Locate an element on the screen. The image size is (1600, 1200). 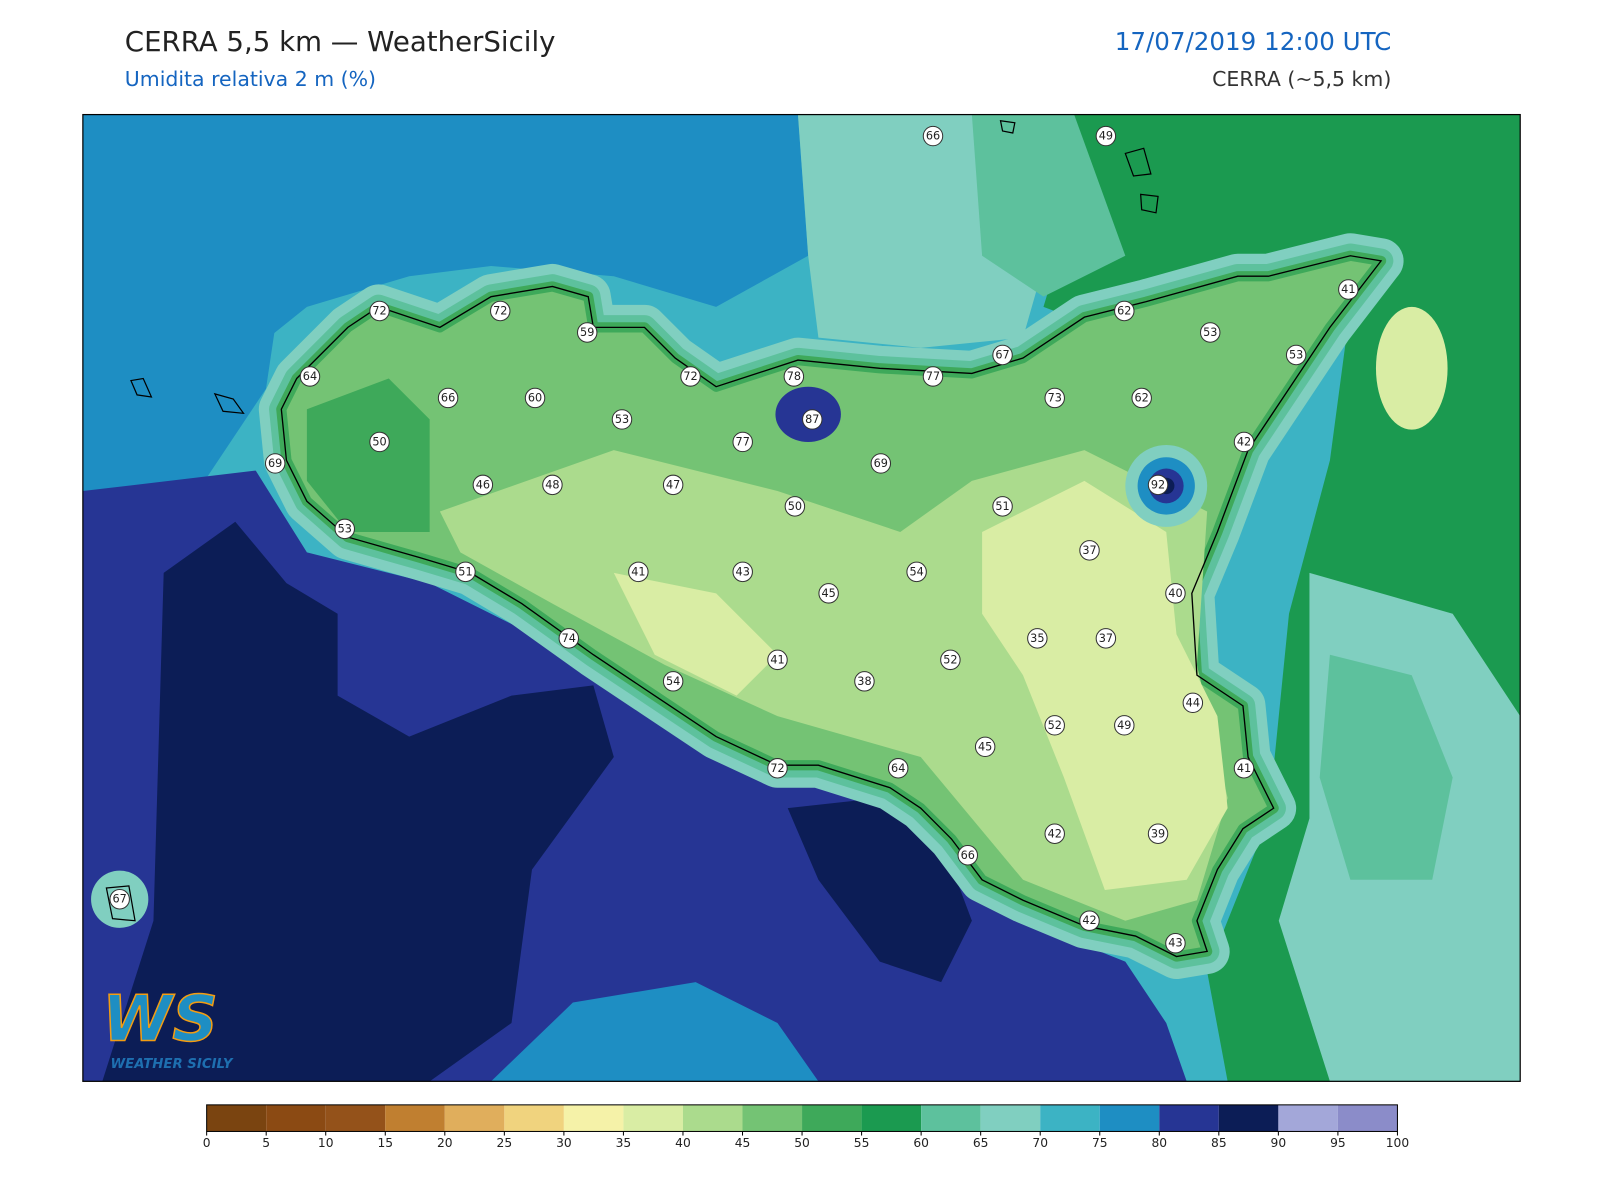
colorbar-tick-label: 0 is located at coordinates (207, 1143).